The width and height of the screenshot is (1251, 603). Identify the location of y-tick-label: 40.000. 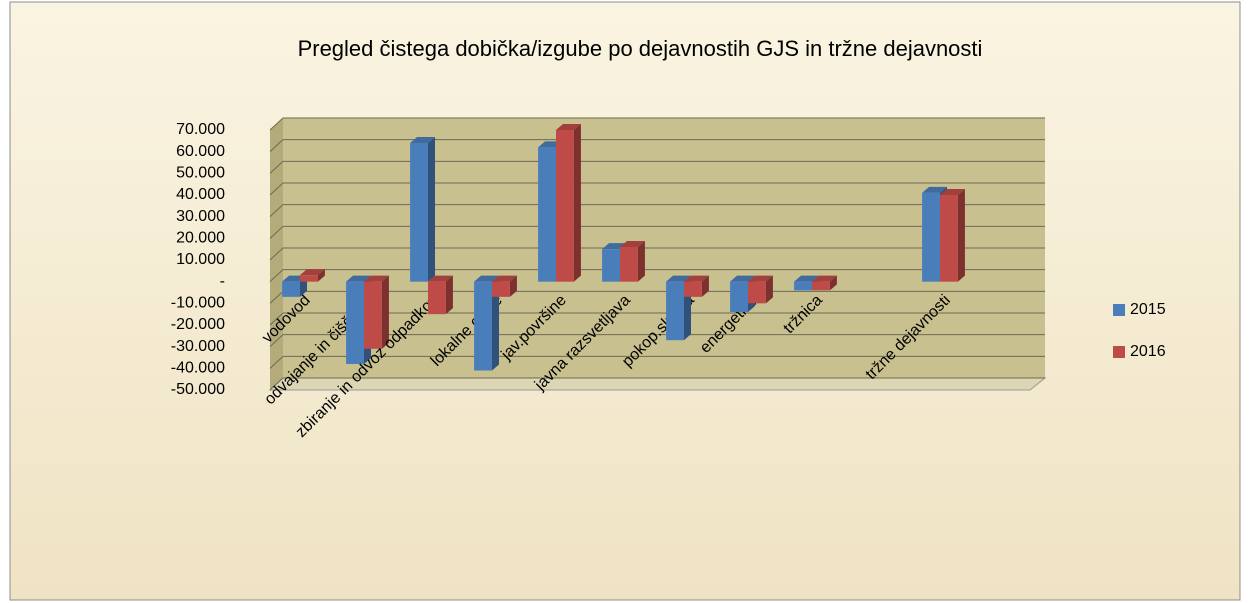
(200, 194).